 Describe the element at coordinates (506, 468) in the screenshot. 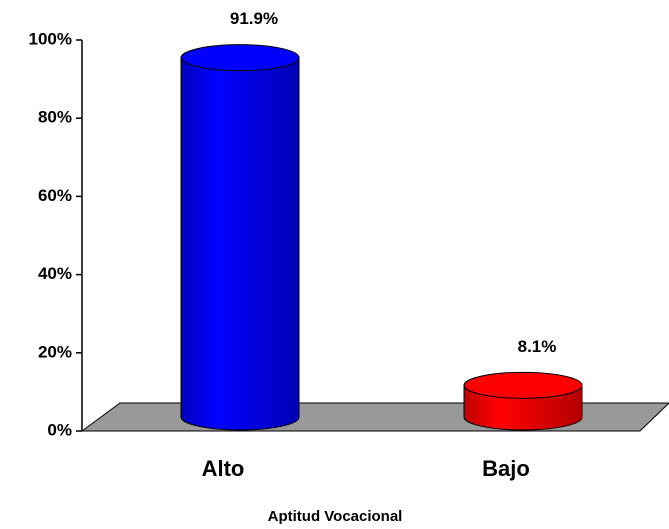

I see `x-tick-label: Bajo` at that location.